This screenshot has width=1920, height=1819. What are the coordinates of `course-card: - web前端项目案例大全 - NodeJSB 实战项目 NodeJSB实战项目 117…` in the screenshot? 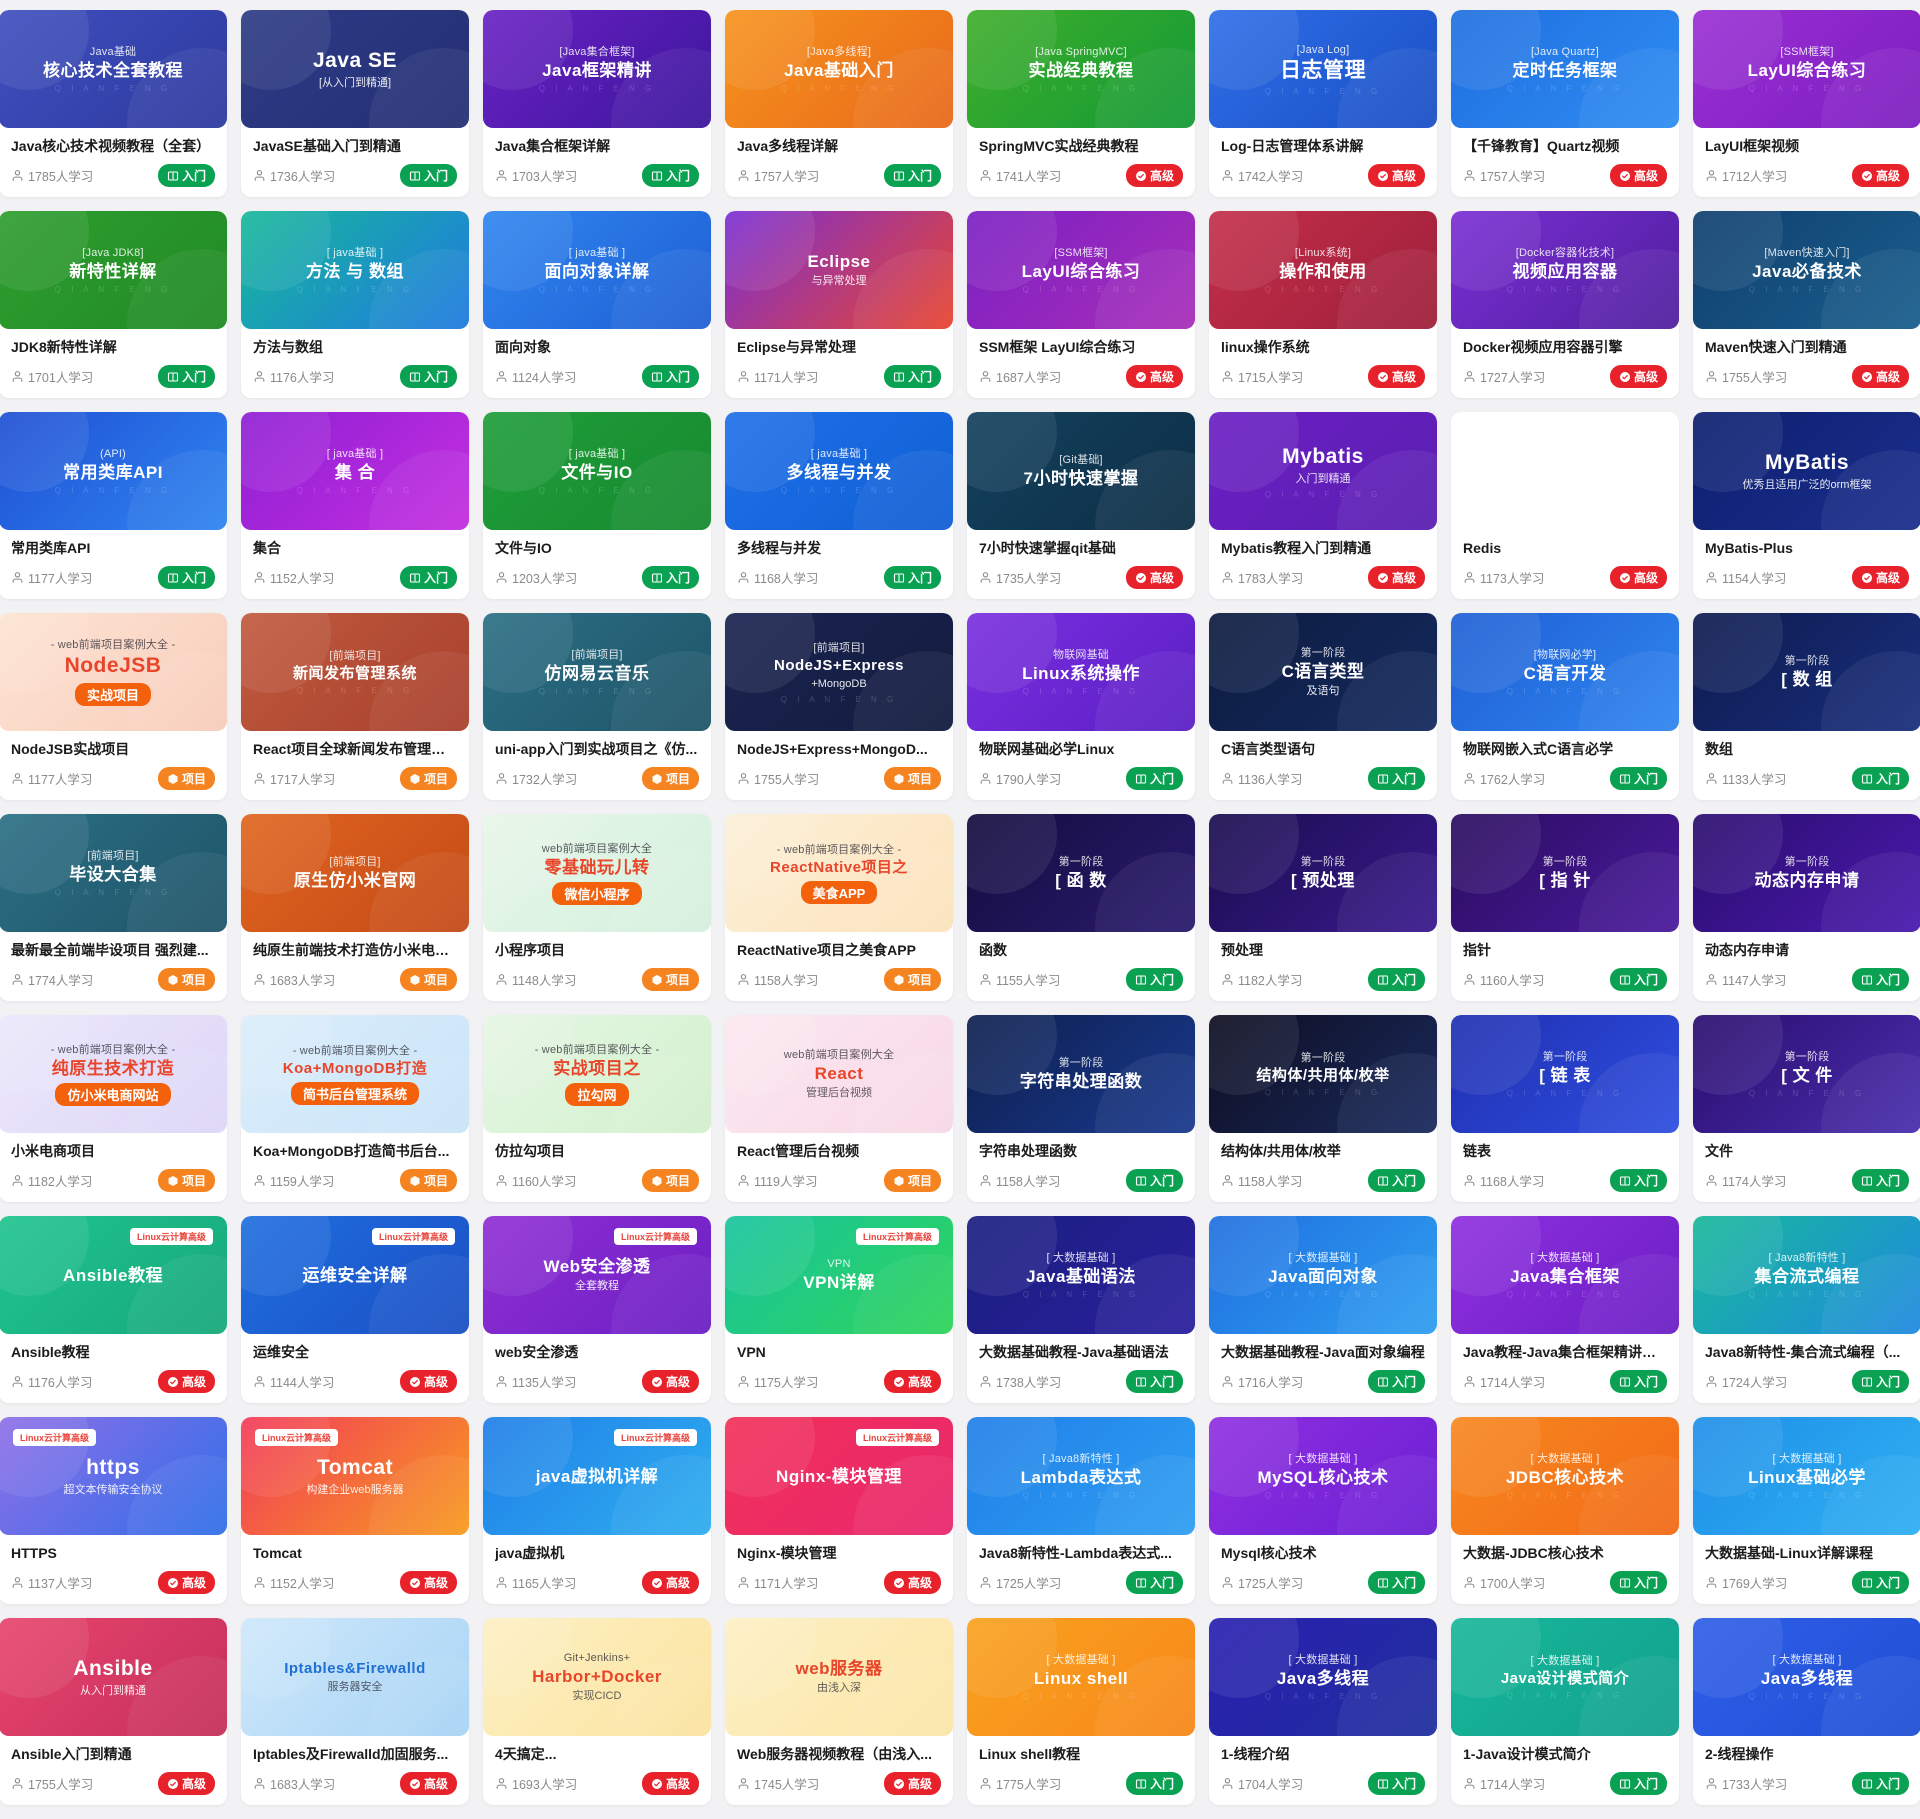 It's located at (113, 706).